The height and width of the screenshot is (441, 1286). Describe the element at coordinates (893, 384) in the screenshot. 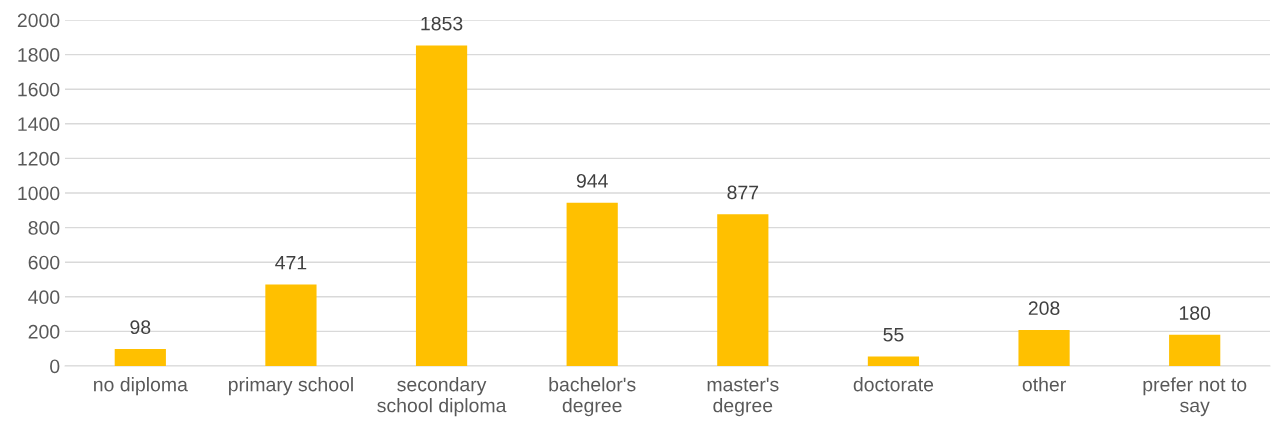

I see `x-tick-label: doctorate` at that location.